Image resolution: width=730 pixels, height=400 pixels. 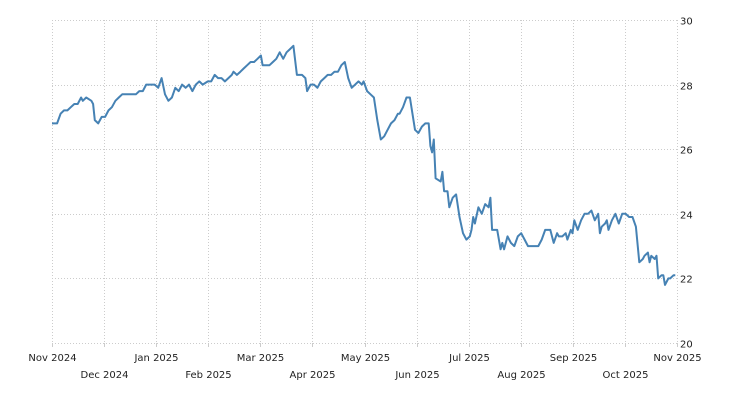 What do you see at coordinates (261, 358) in the screenshot?
I see `x-tick-label: Mar 2025` at bounding box center [261, 358].